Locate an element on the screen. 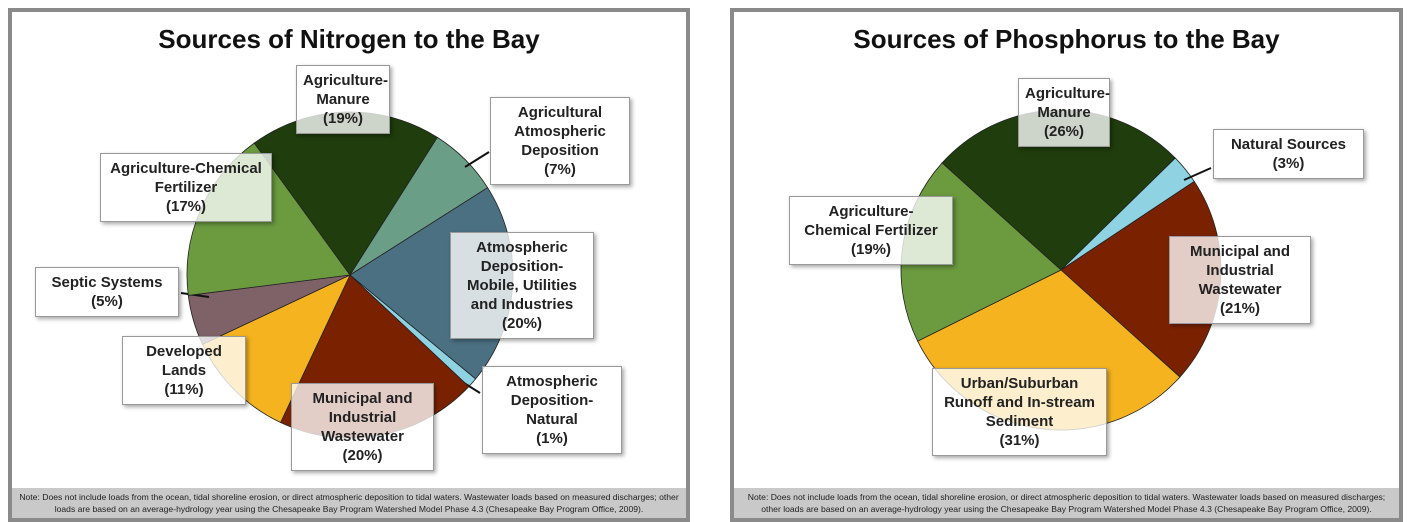  chart-title: Sources of Phosphorus to the Bay is located at coordinates (1066, 39).